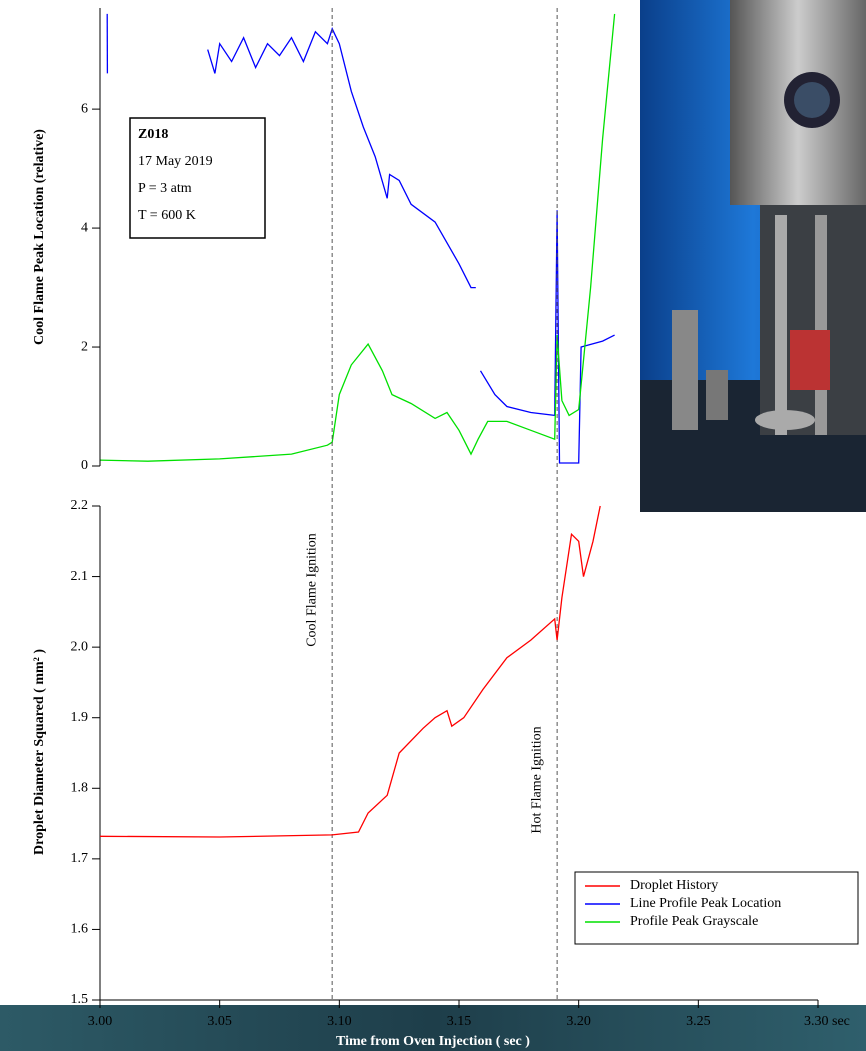  Describe the element at coordinates (167, 215) in the screenshot. I see `annotation: T = 600 K` at that location.